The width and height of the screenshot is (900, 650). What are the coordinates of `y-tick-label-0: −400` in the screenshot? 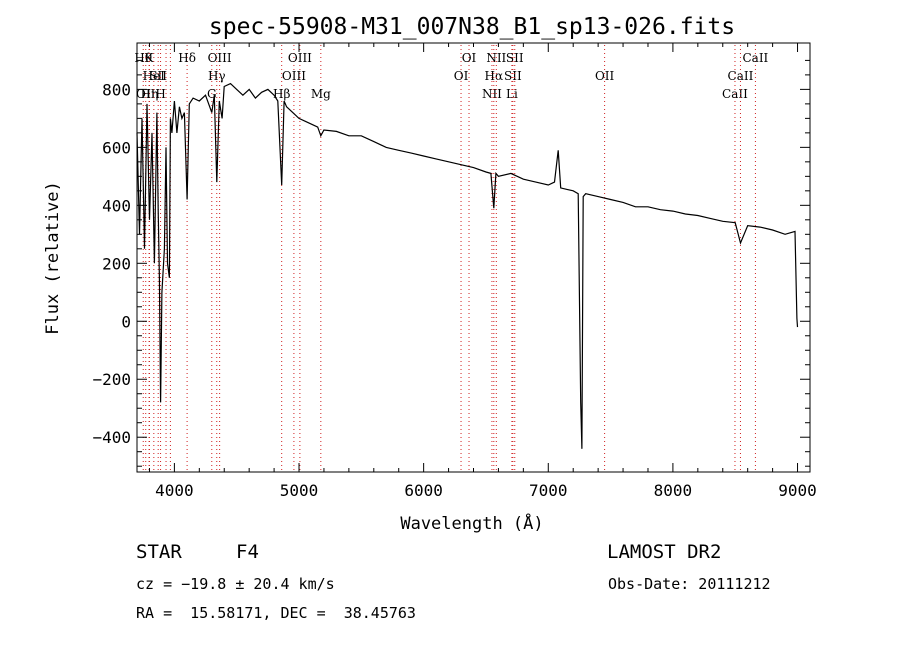 It's located at (111, 437).